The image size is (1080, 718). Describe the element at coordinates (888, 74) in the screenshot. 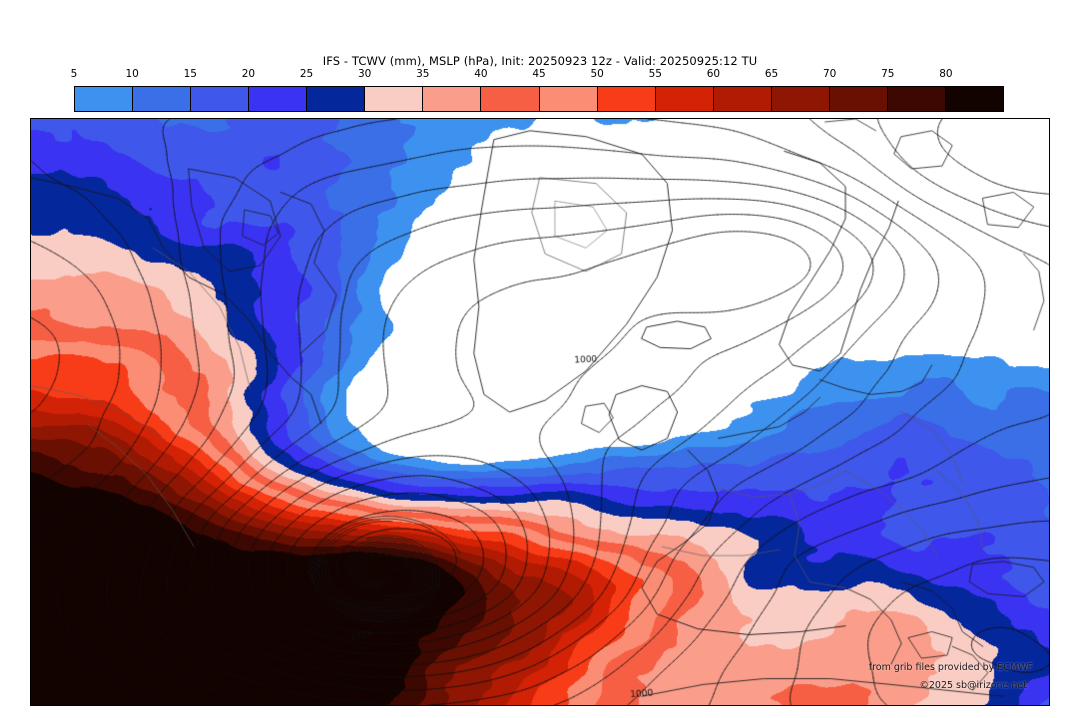

I see `colorbar-tick-75: 75` at that location.